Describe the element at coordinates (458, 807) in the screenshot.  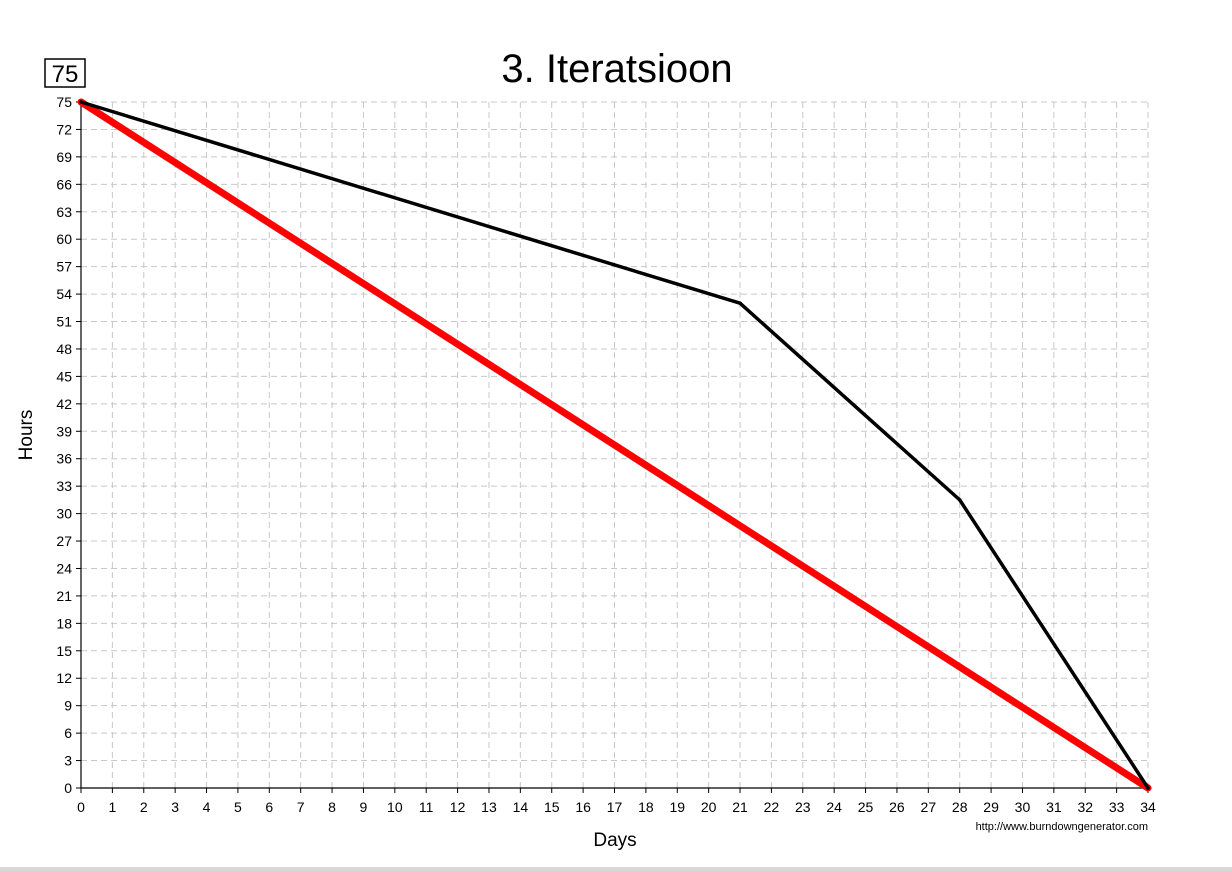
I see `x-tick-label: 12` at that location.